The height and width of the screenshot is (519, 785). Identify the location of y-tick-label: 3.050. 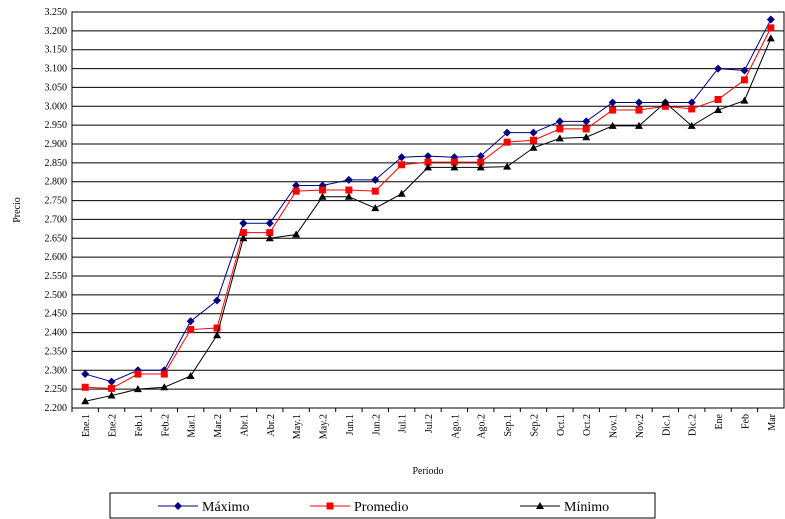
(56, 87).